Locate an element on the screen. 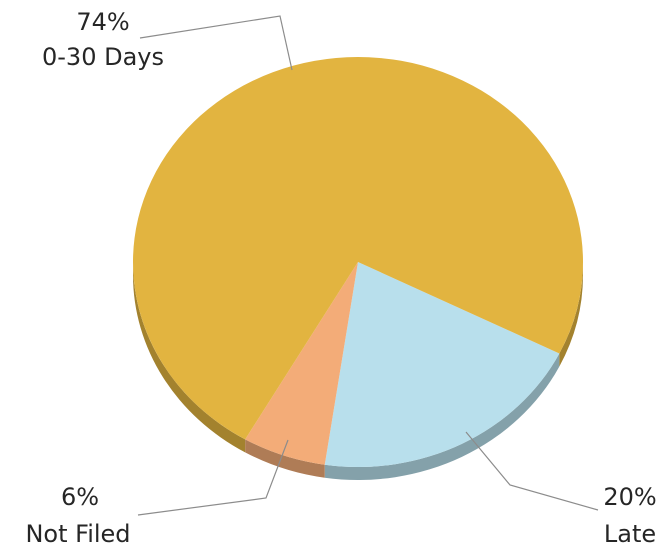 This screenshot has height=550, width=656. slice-2-label: Not Filed is located at coordinates (77, 534).